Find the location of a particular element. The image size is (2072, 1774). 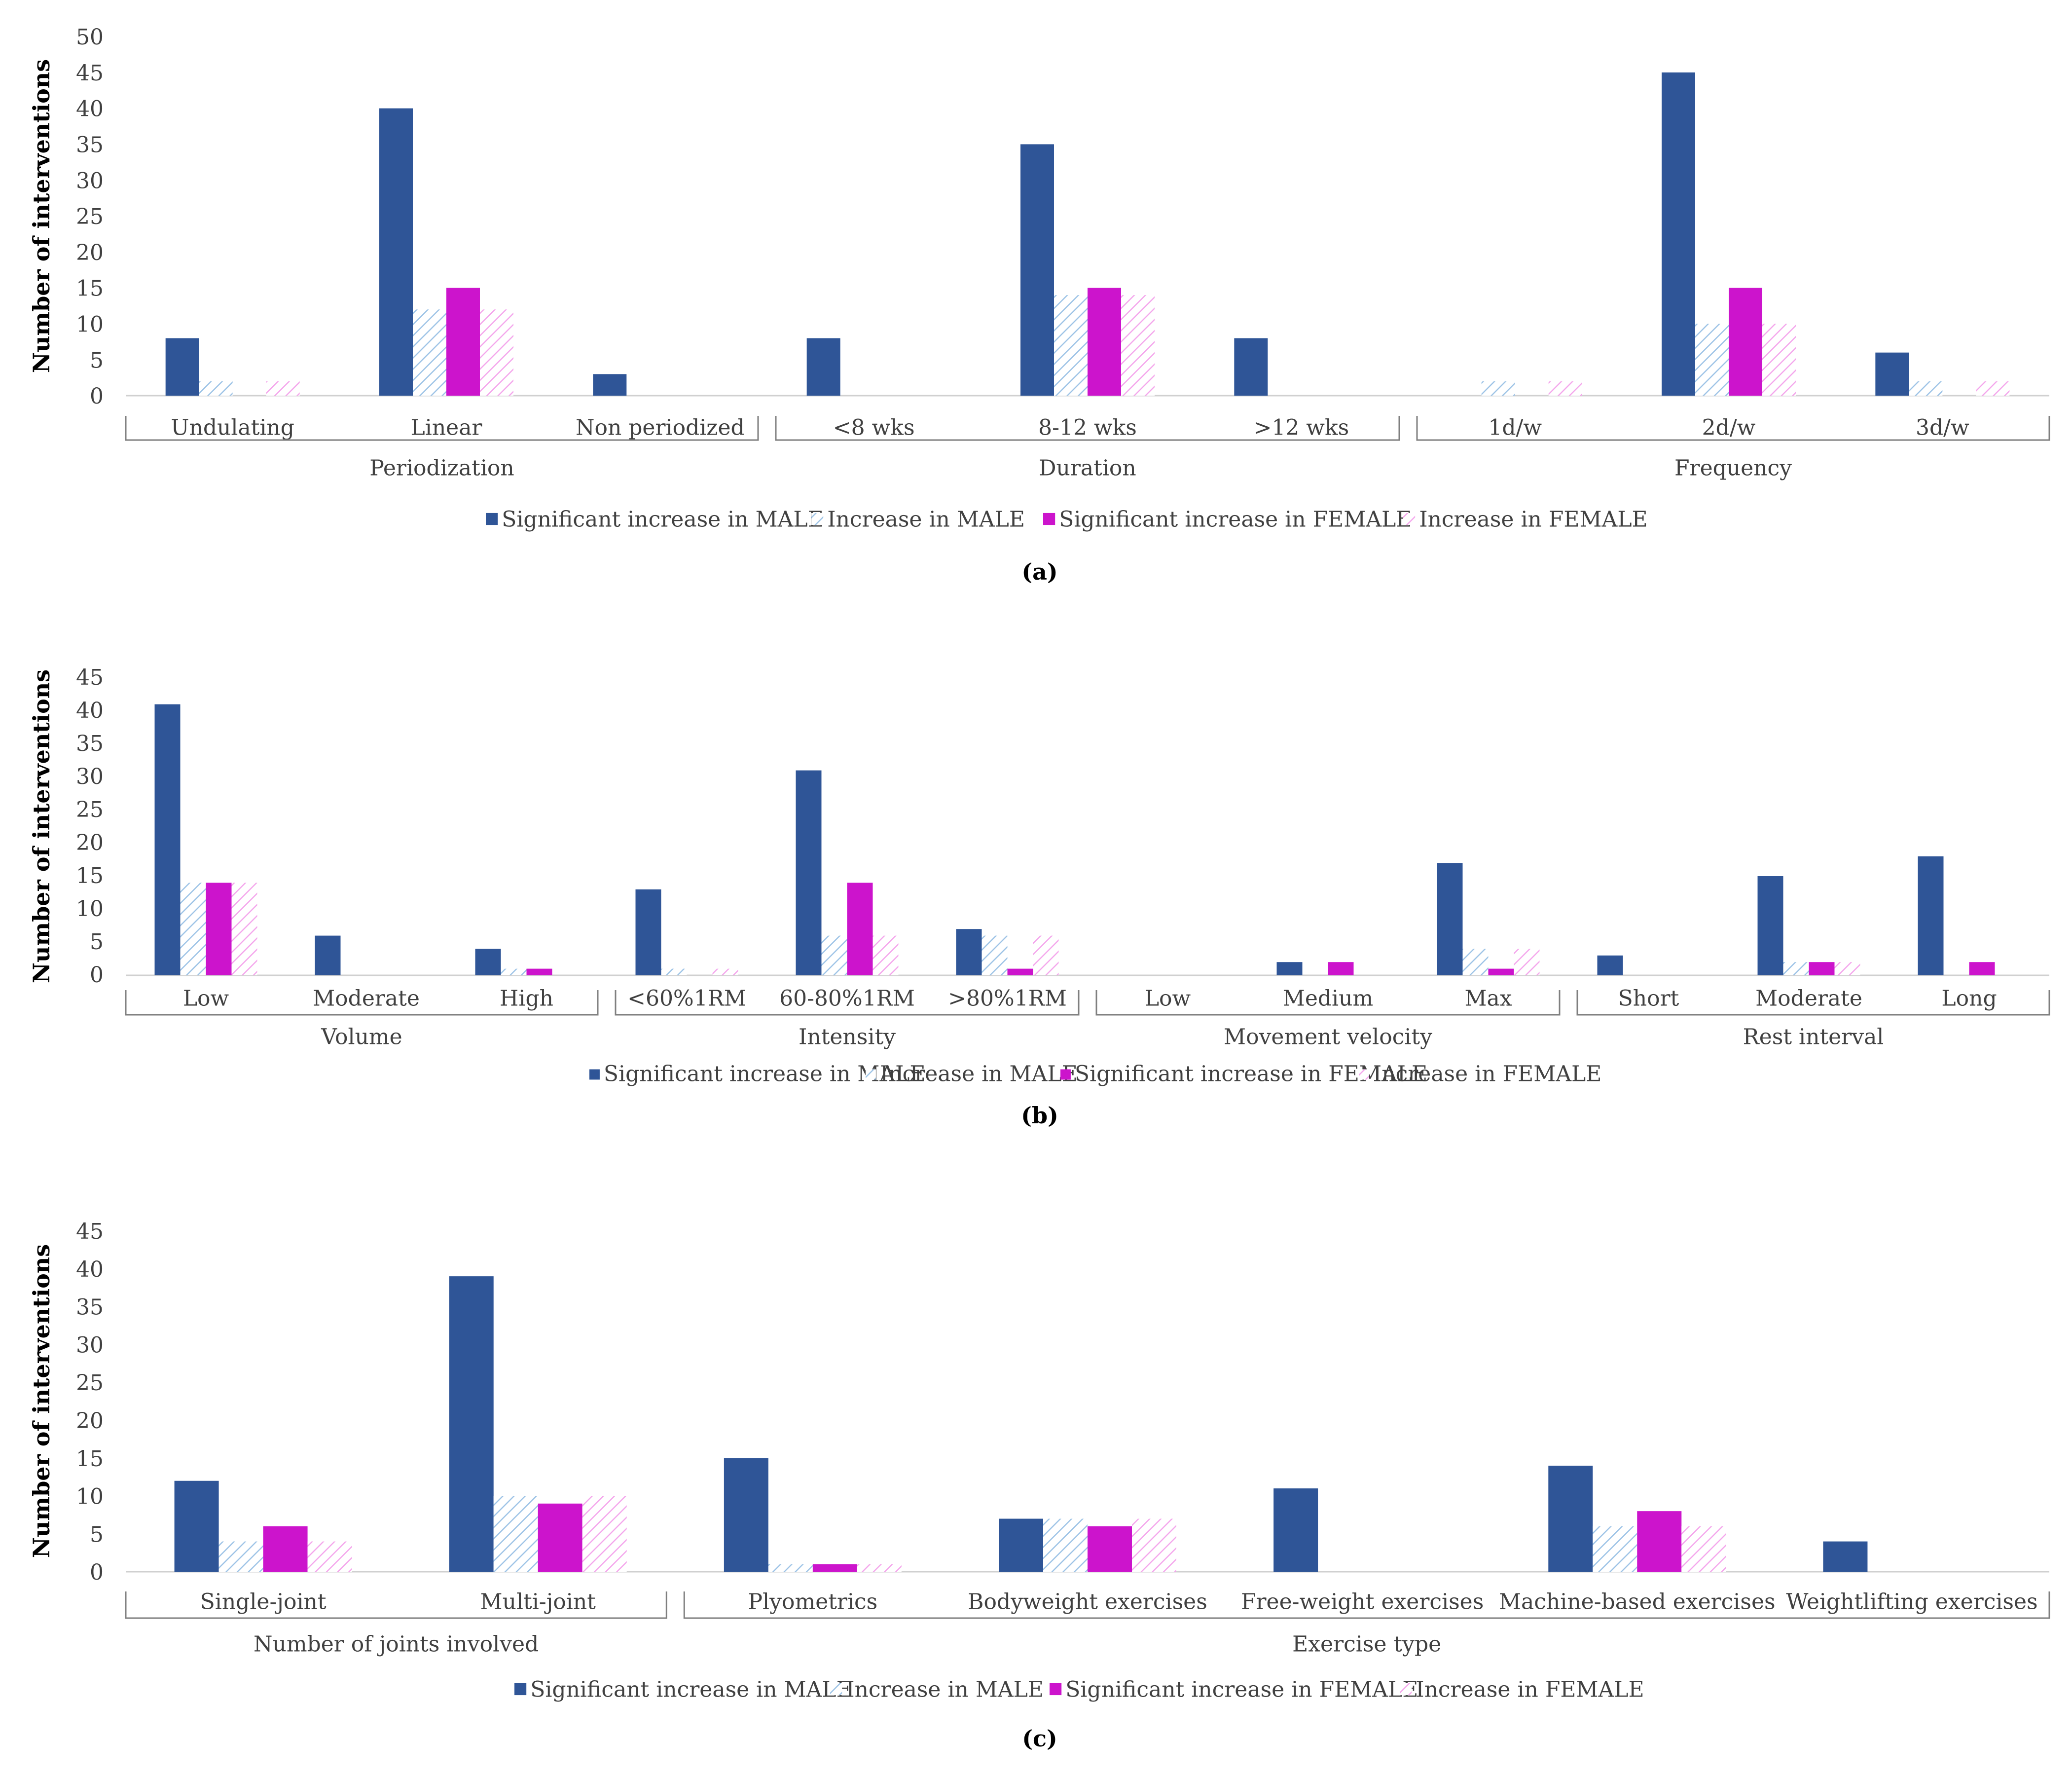

legend-swatch-inc-female is located at coordinates (1364, 1074).